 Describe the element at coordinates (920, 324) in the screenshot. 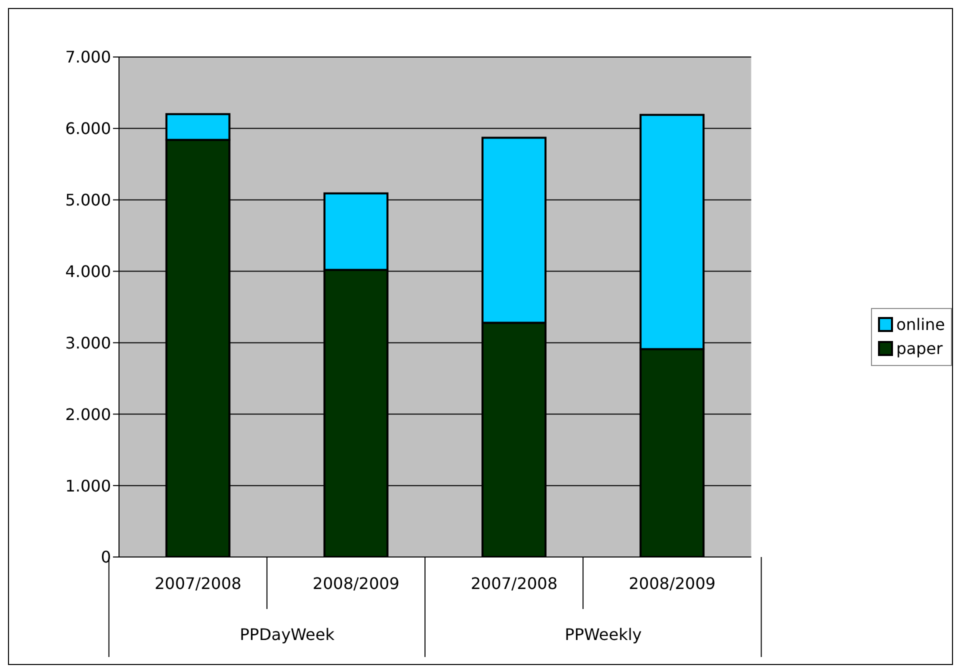

I see `legend-label: online` at that location.